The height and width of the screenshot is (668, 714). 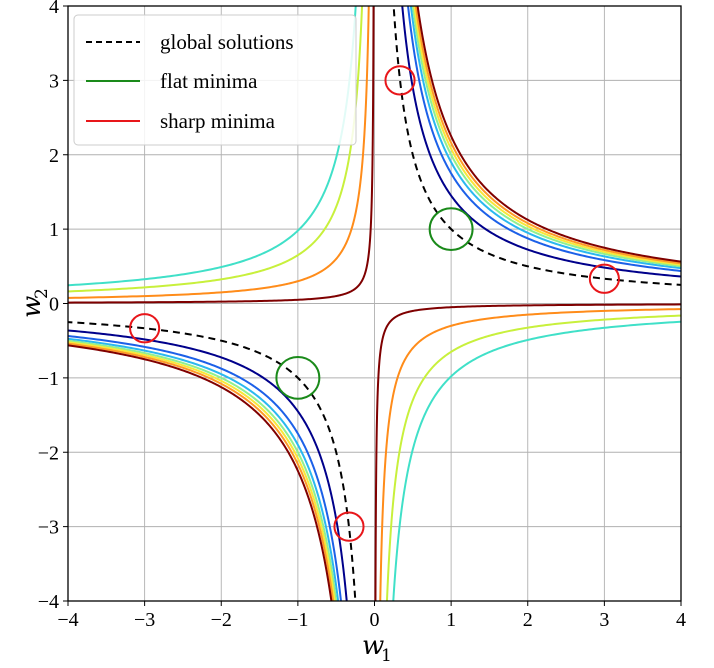 What do you see at coordinates (528, 620) in the screenshot?
I see `x-tick-label: 2` at bounding box center [528, 620].